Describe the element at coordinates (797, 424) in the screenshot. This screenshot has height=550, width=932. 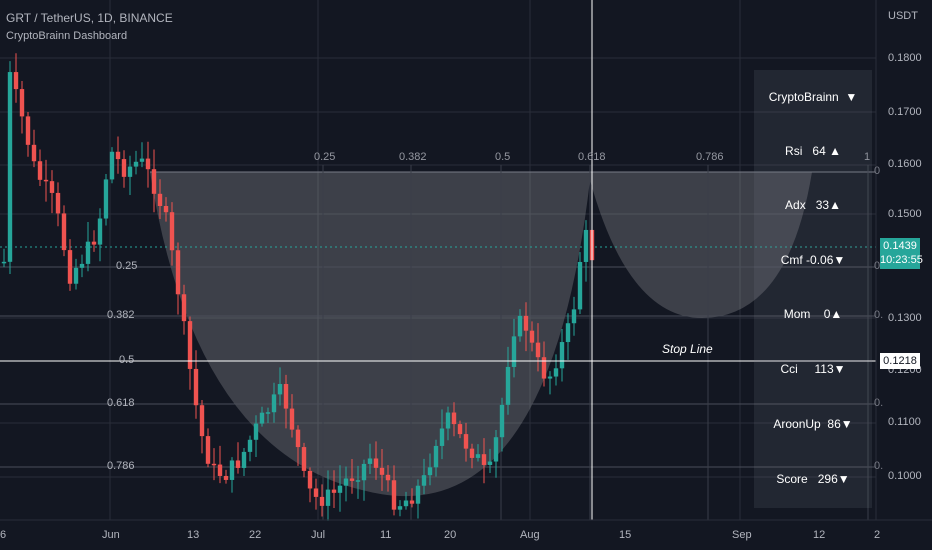
I see `dashboard-label: AroonUp` at that location.